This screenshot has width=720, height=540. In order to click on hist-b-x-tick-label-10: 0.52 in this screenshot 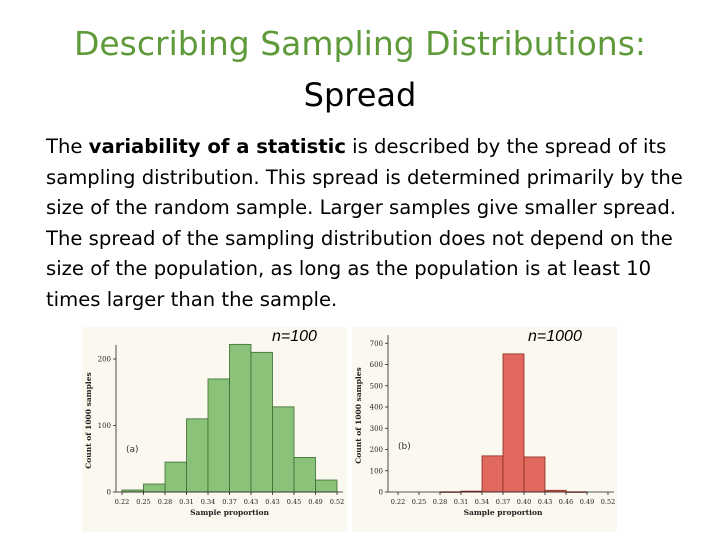, I will do `click(608, 502)`.